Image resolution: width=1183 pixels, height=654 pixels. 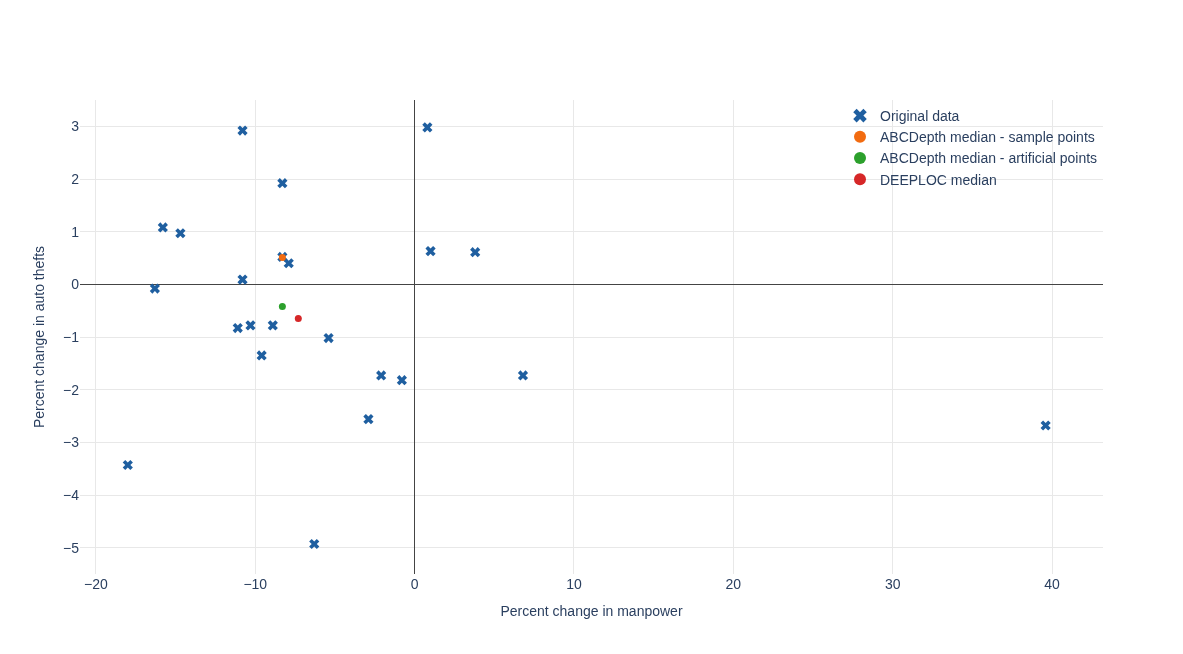 What do you see at coordinates (989, 158) in the screenshot?
I see `legend-label: ABCDepth median - artificial points` at bounding box center [989, 158].